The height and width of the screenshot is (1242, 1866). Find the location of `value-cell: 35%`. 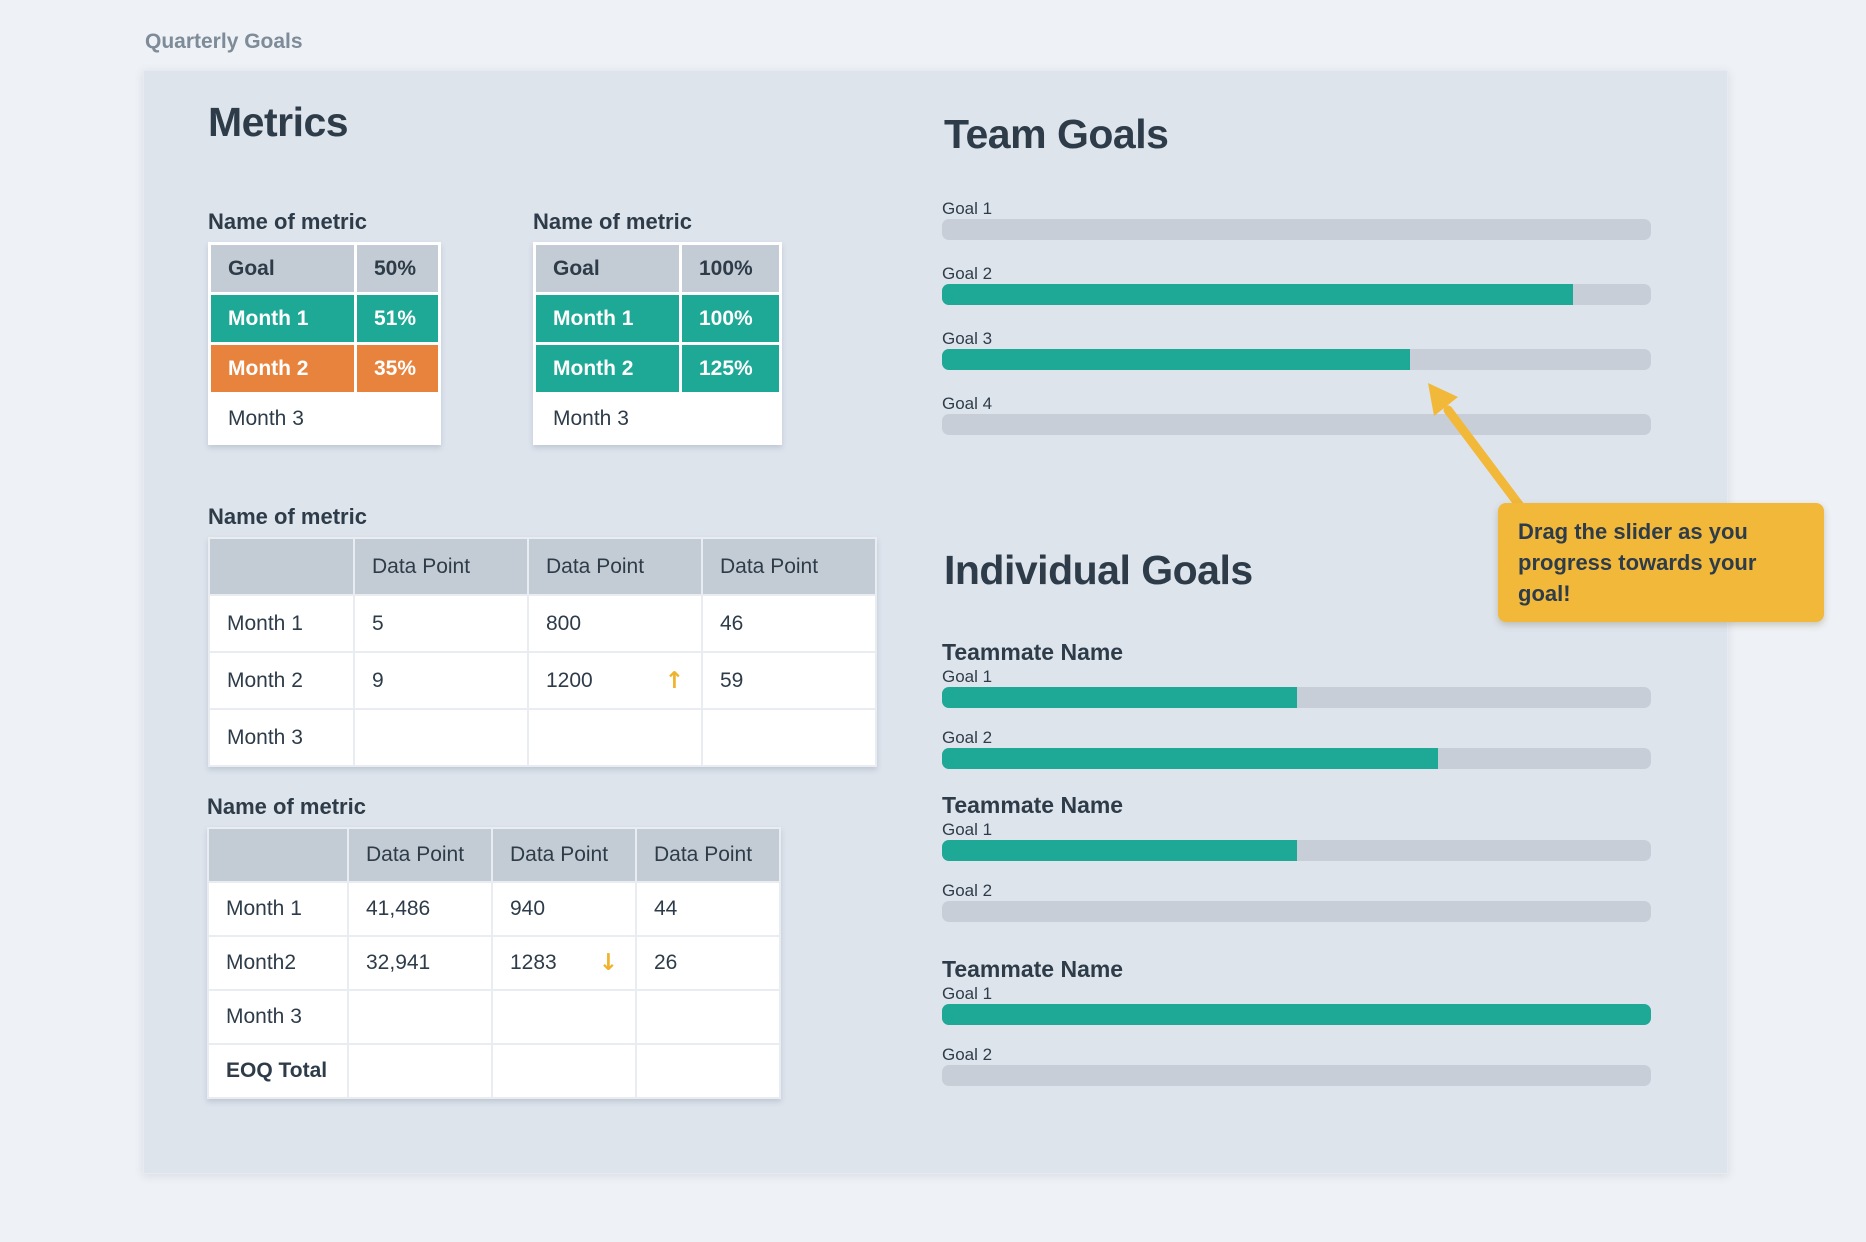

value-cell: 35% is located at coordinates (397, 368).